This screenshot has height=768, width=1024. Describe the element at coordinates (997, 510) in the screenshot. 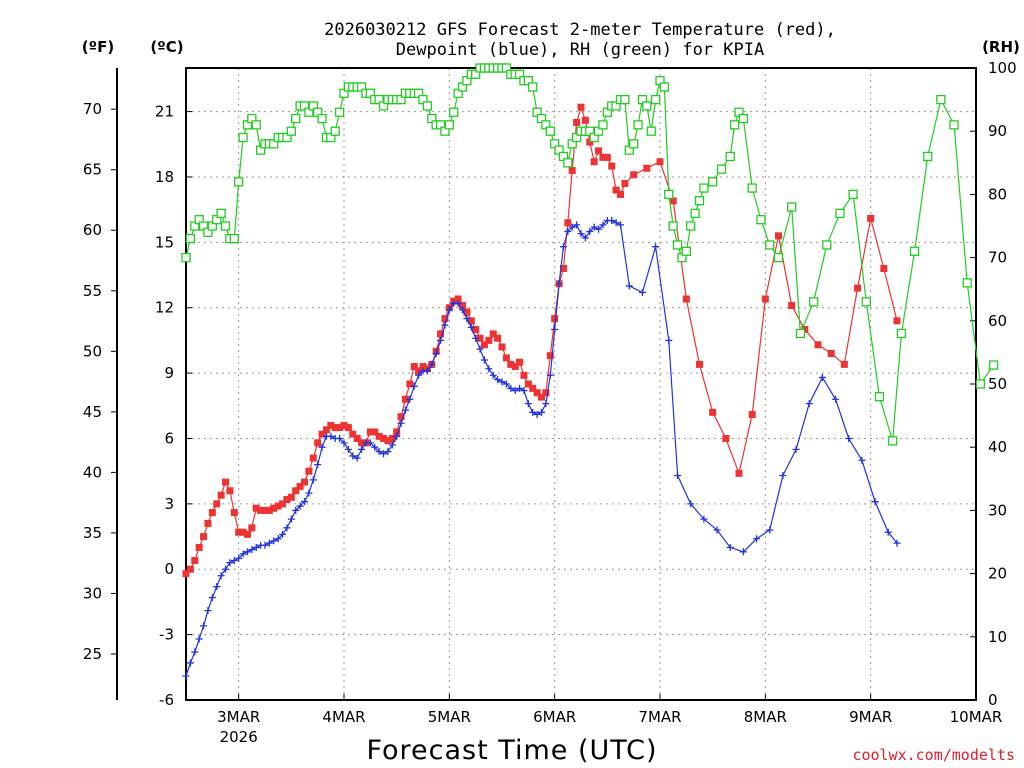

I see `rh-tick-label: 30` at that location.